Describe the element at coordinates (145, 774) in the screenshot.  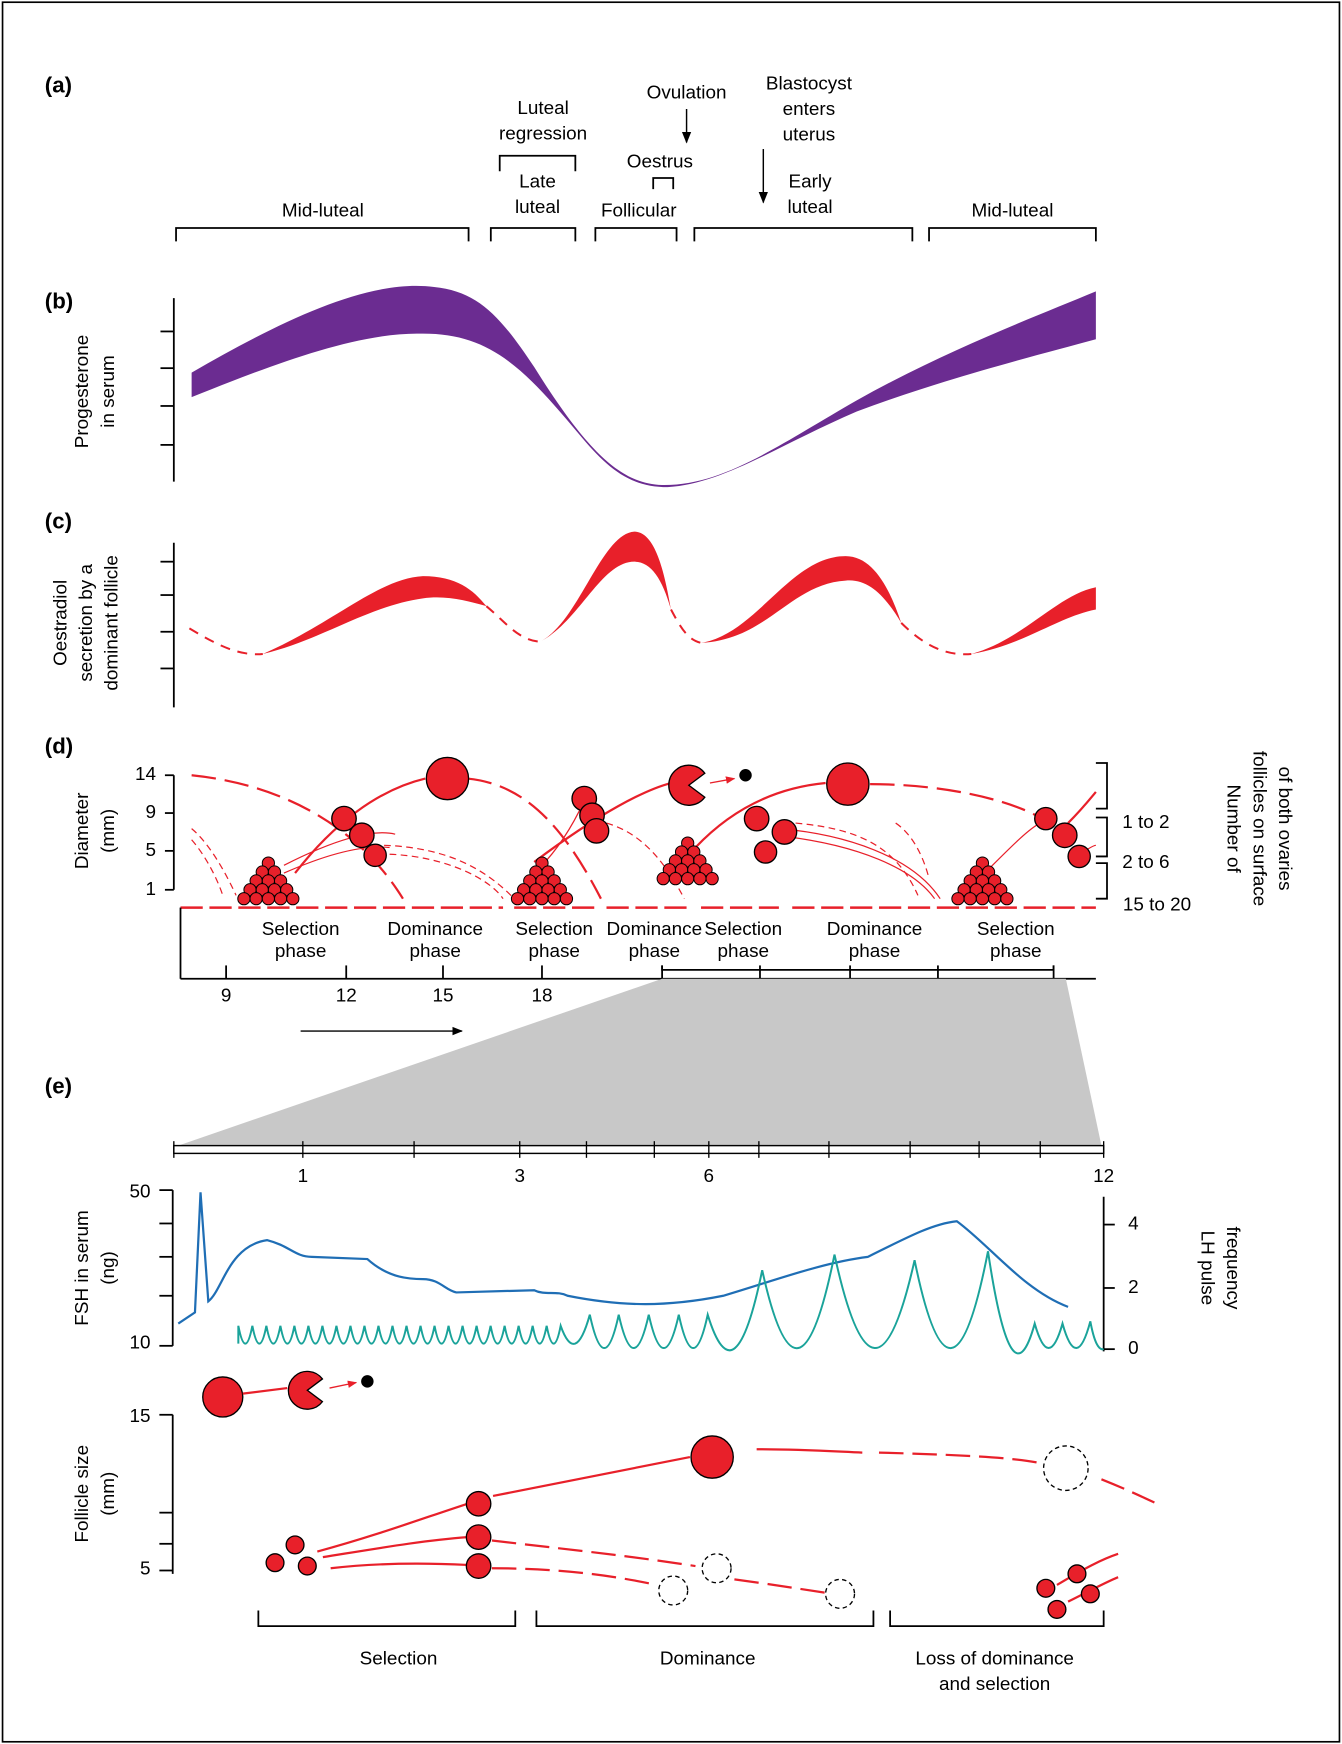
I see `y-tick-label: 14` at that location.